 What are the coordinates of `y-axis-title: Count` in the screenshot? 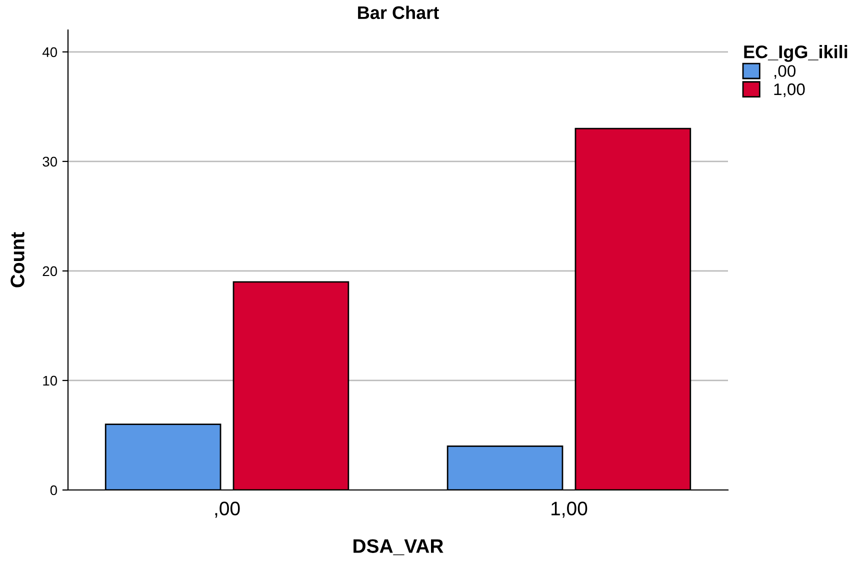 It's located at (17, 260).